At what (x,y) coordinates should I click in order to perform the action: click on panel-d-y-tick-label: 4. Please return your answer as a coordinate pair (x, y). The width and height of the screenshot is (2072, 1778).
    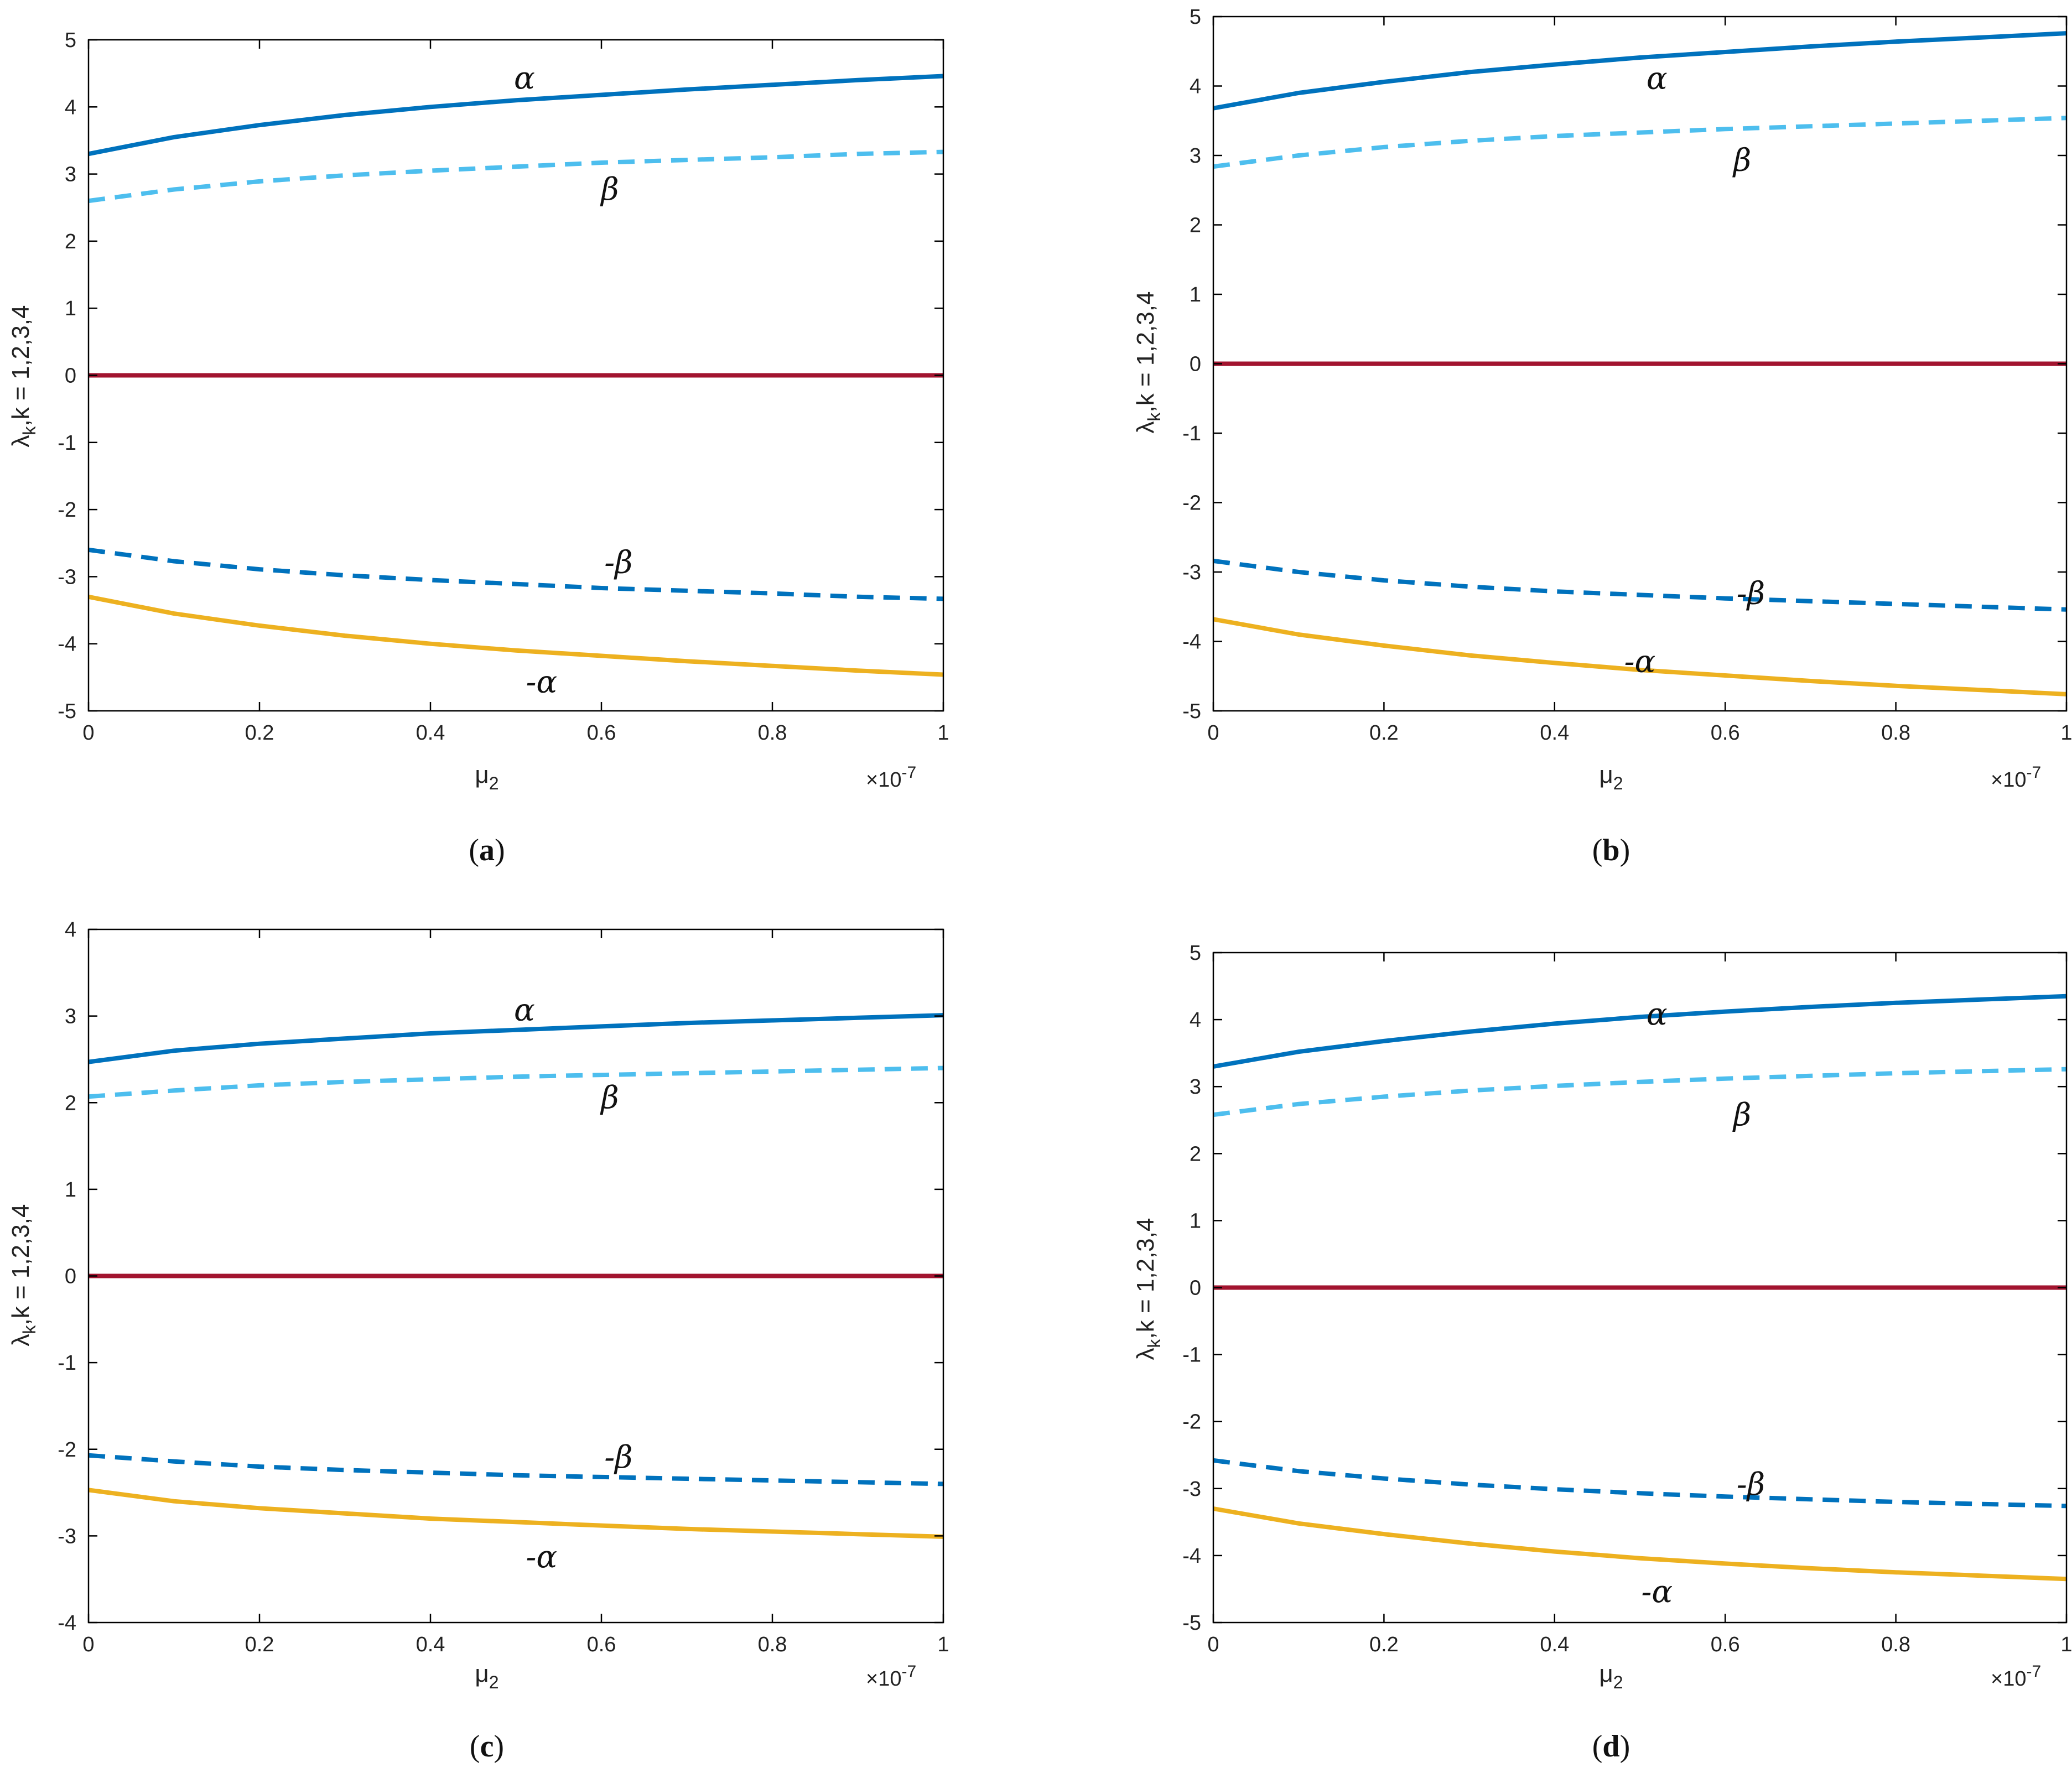
    Looking at the image, I should click on (1195, 1020).